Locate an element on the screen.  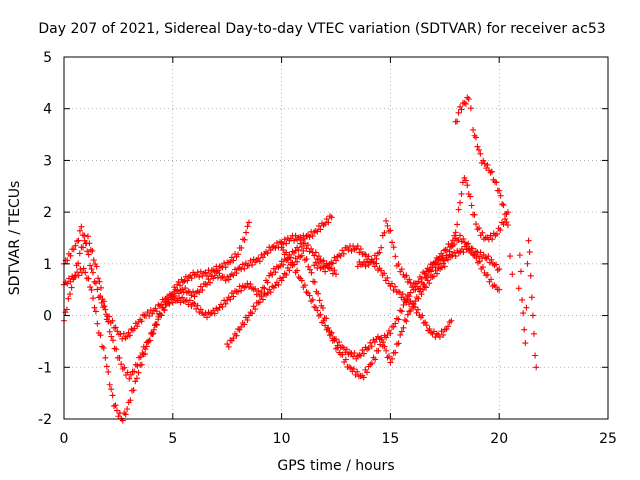
x-tick-label: 15 is located at coordinates (390, 439).